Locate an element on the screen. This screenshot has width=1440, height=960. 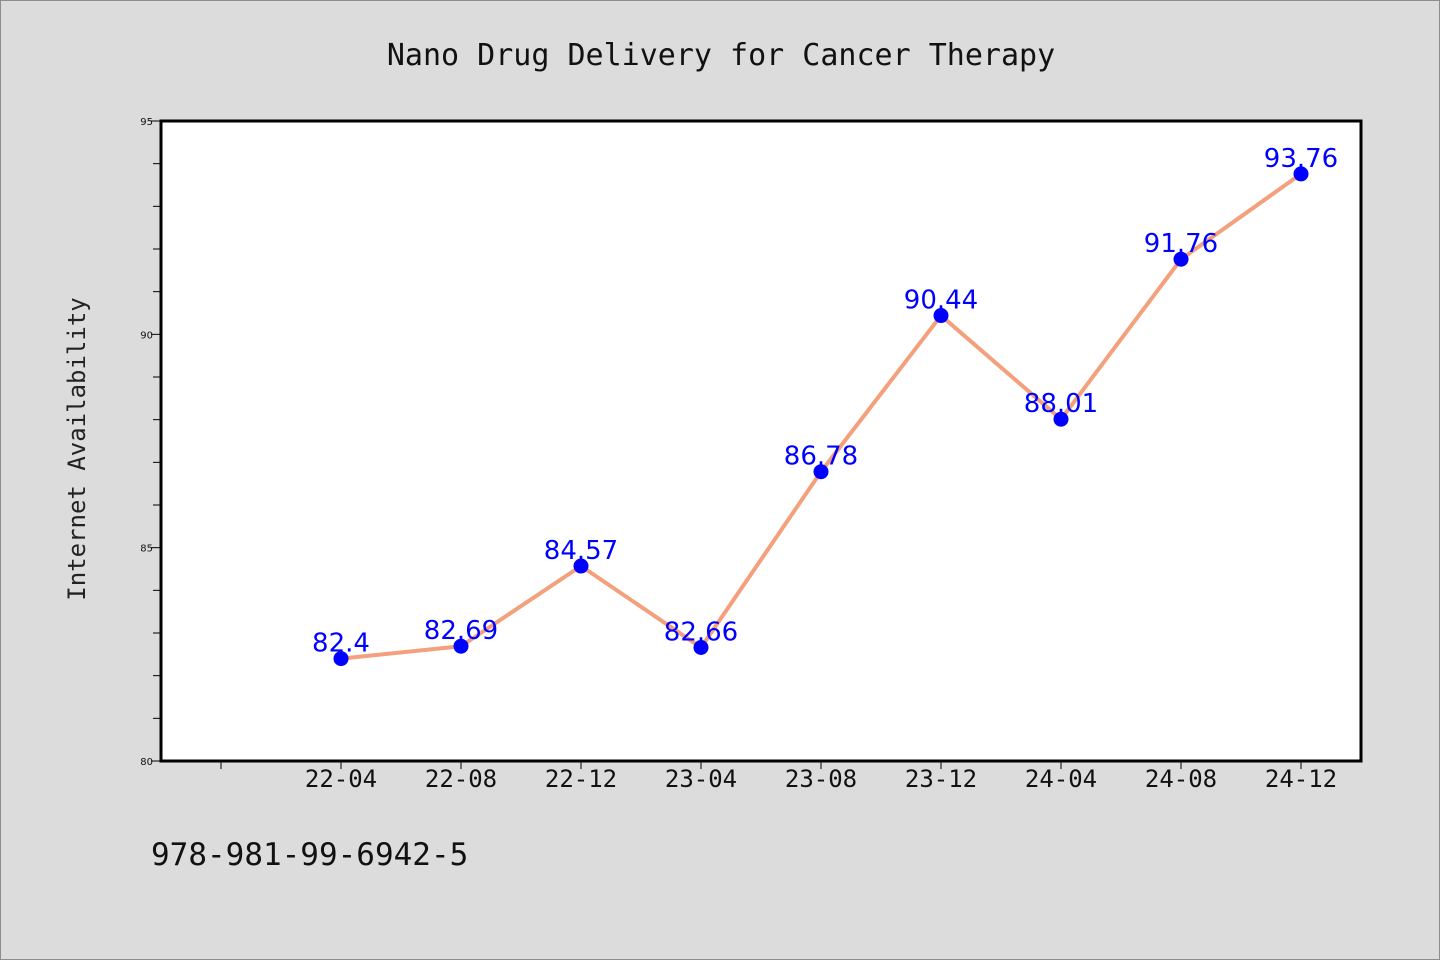
x-tick-label: 24-08 is located at coordinates (1181, 779).